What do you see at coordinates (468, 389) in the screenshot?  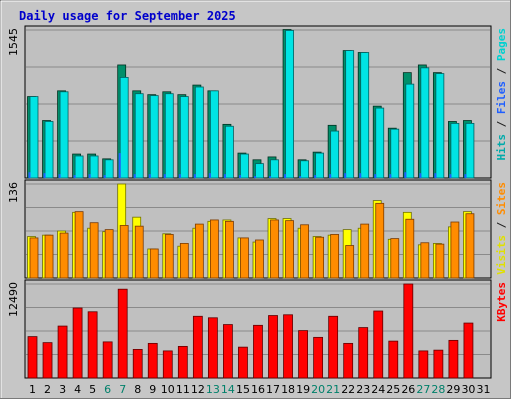 I see `day-label: 30` at bounding box center [468, 389].